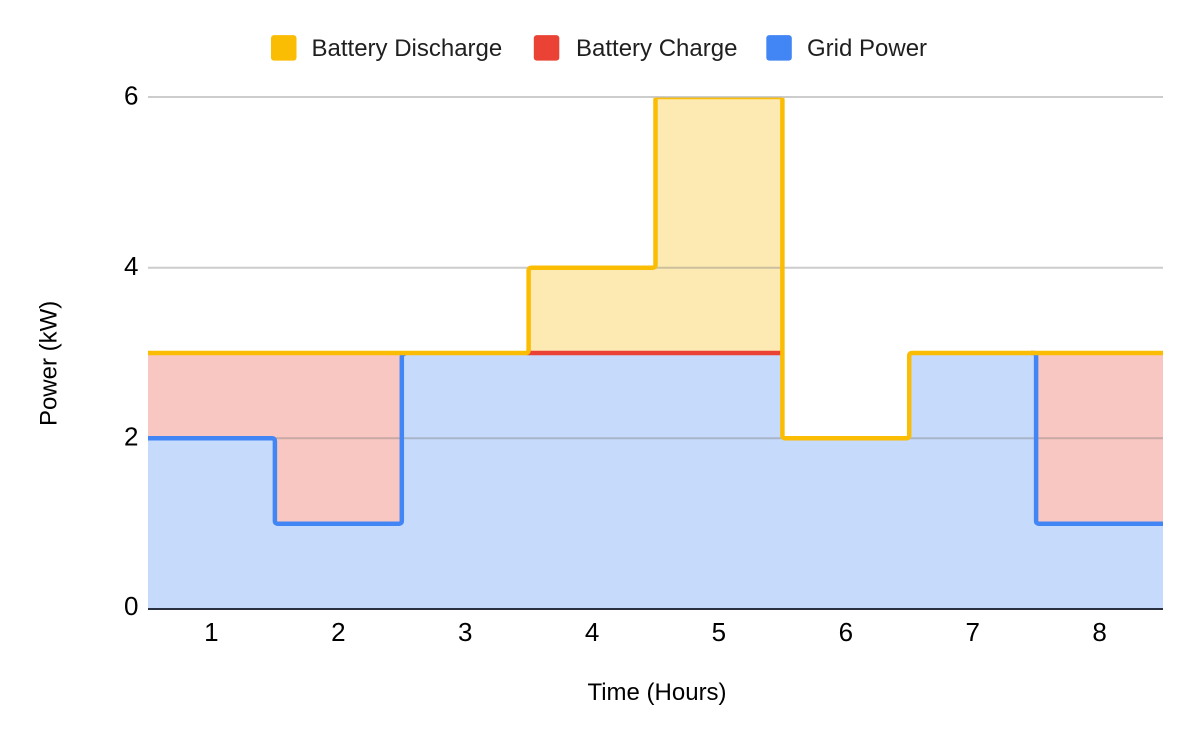  Describe the element at coordinates (48, 363) in the screenshot. I see `svg-text: Power (kW)` at that location.